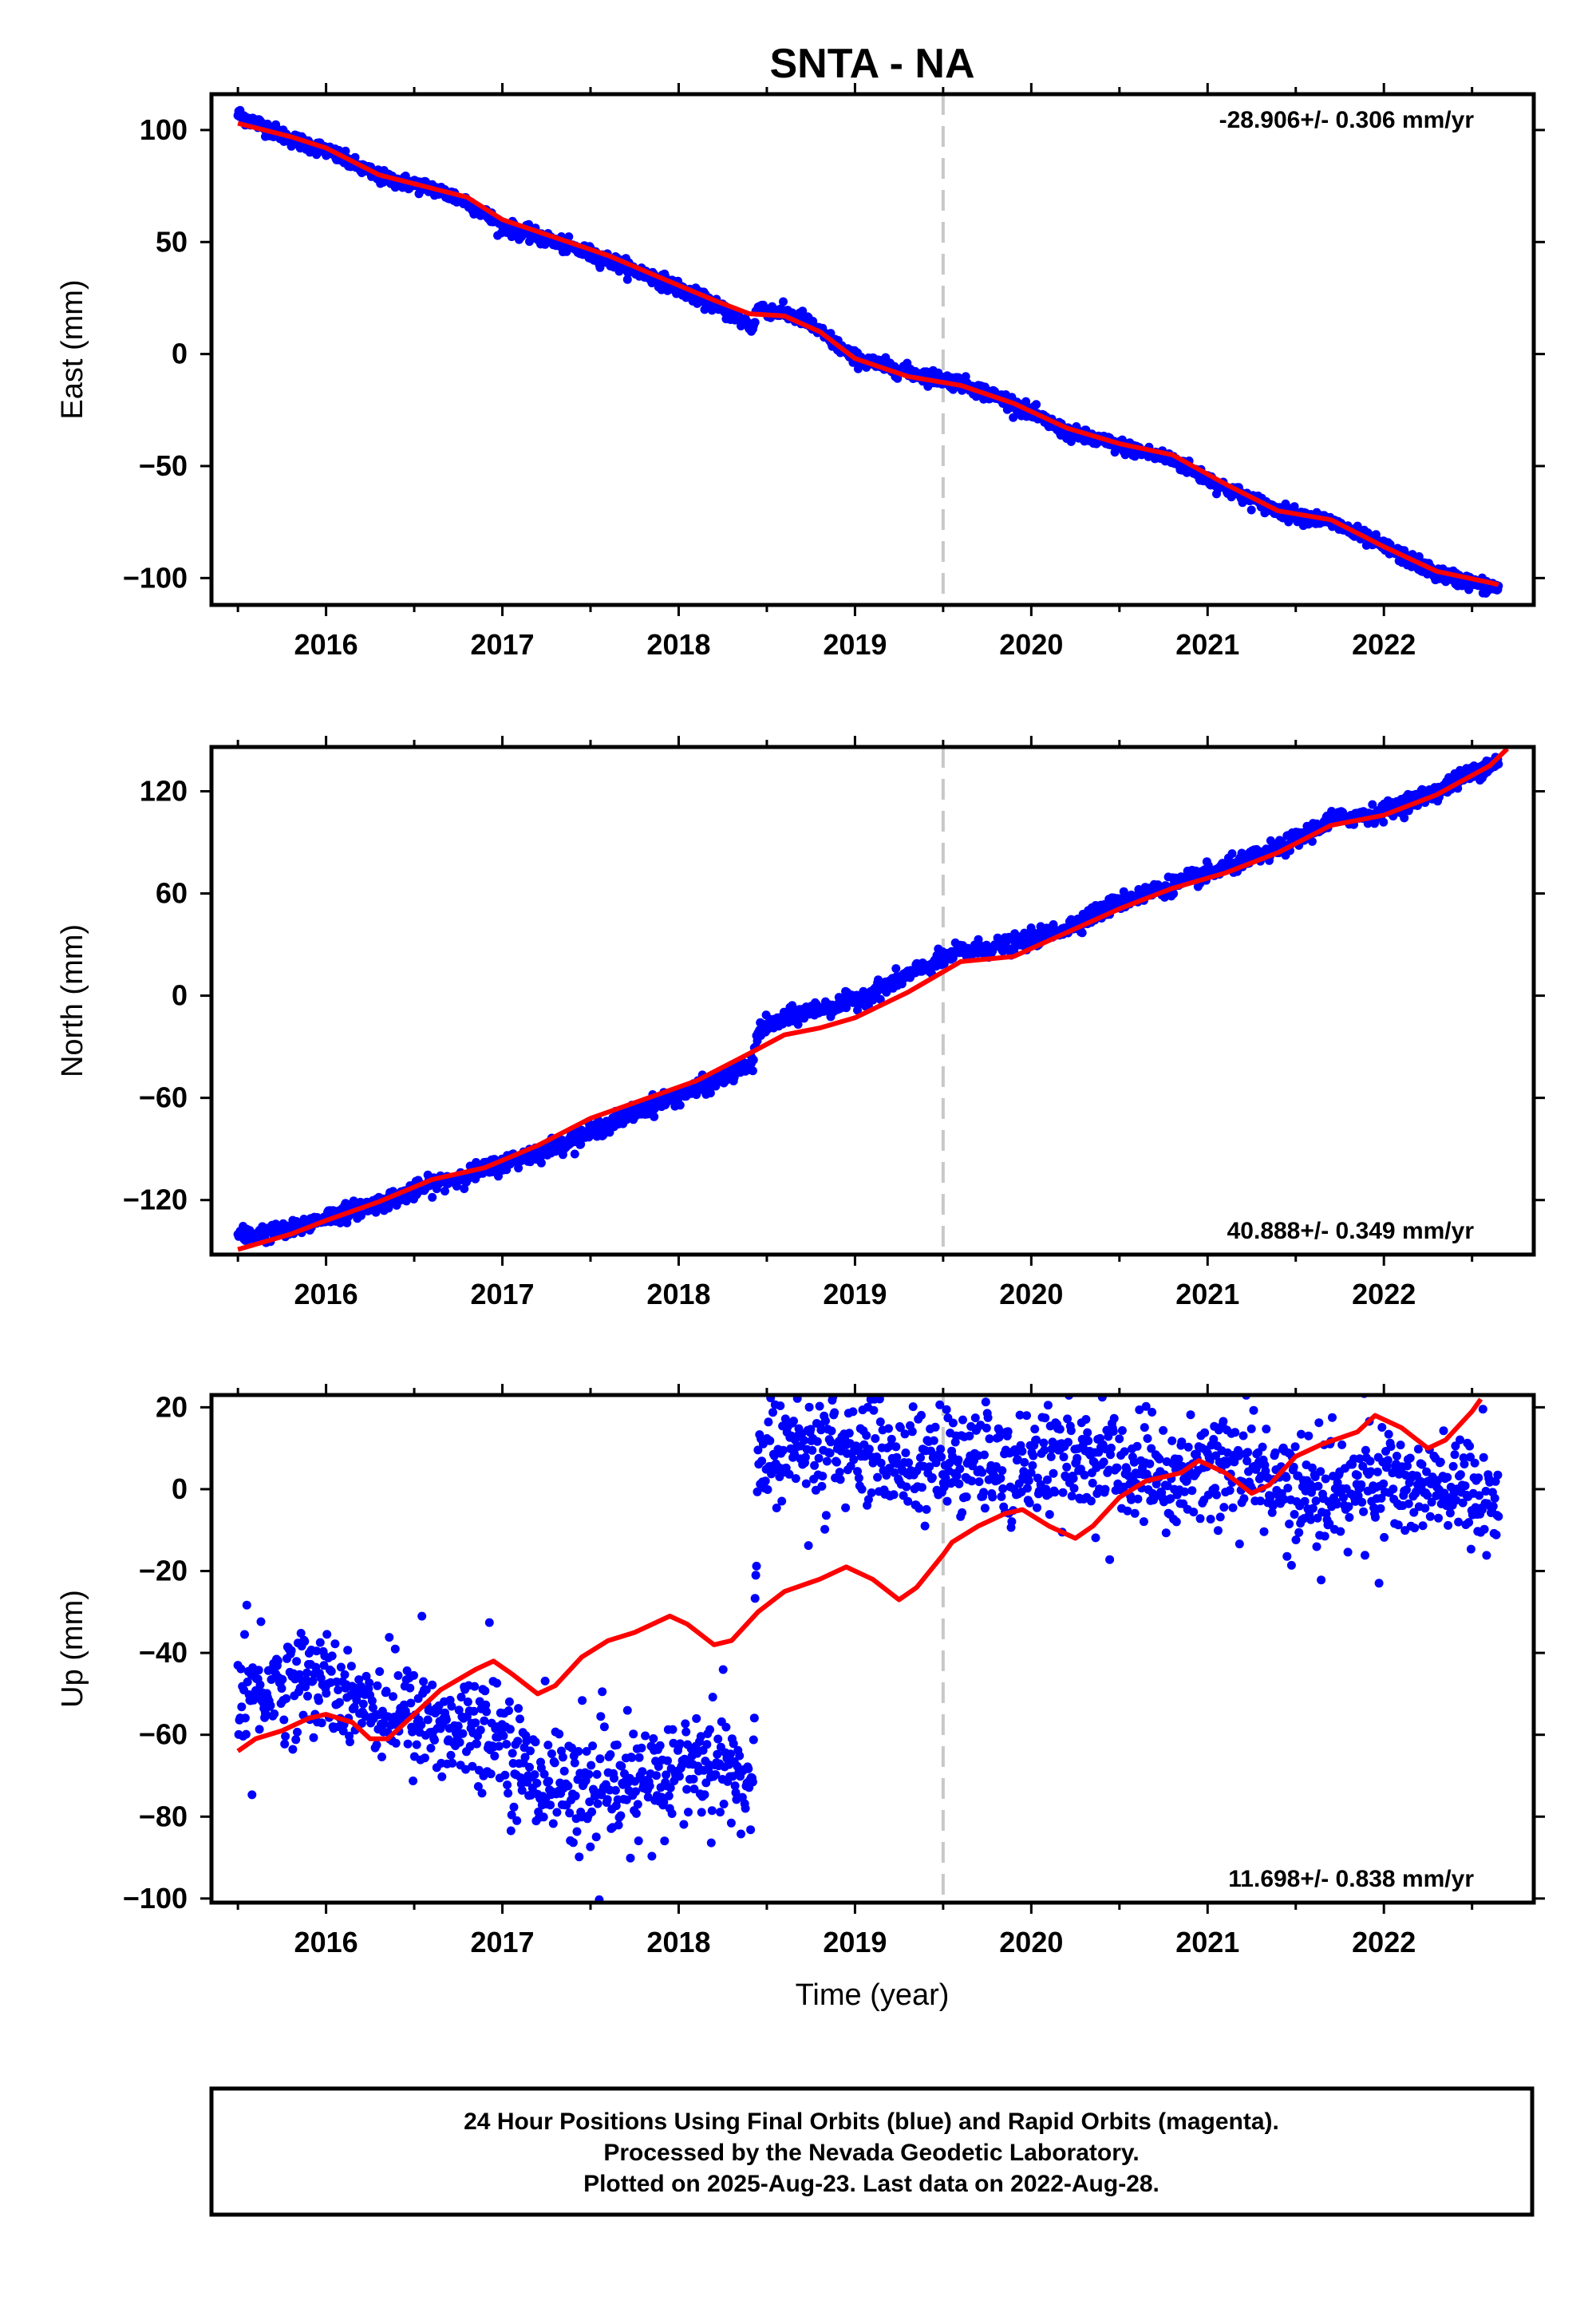 The height and width of the screenshot is (2316, 1596). Describe the element at coordinates (678, 1294) in the screenshot. I see `x-tick-label: 2018` at that location.